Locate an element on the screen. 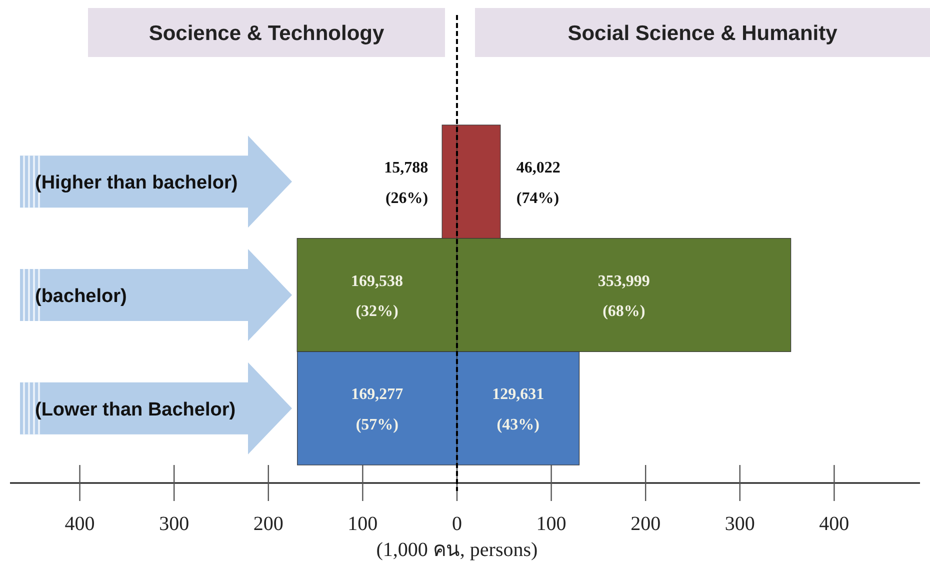 The width and height of the screenshot is (930, 567). chart-title: Socience & Technology is located at coordinates (266, 33).